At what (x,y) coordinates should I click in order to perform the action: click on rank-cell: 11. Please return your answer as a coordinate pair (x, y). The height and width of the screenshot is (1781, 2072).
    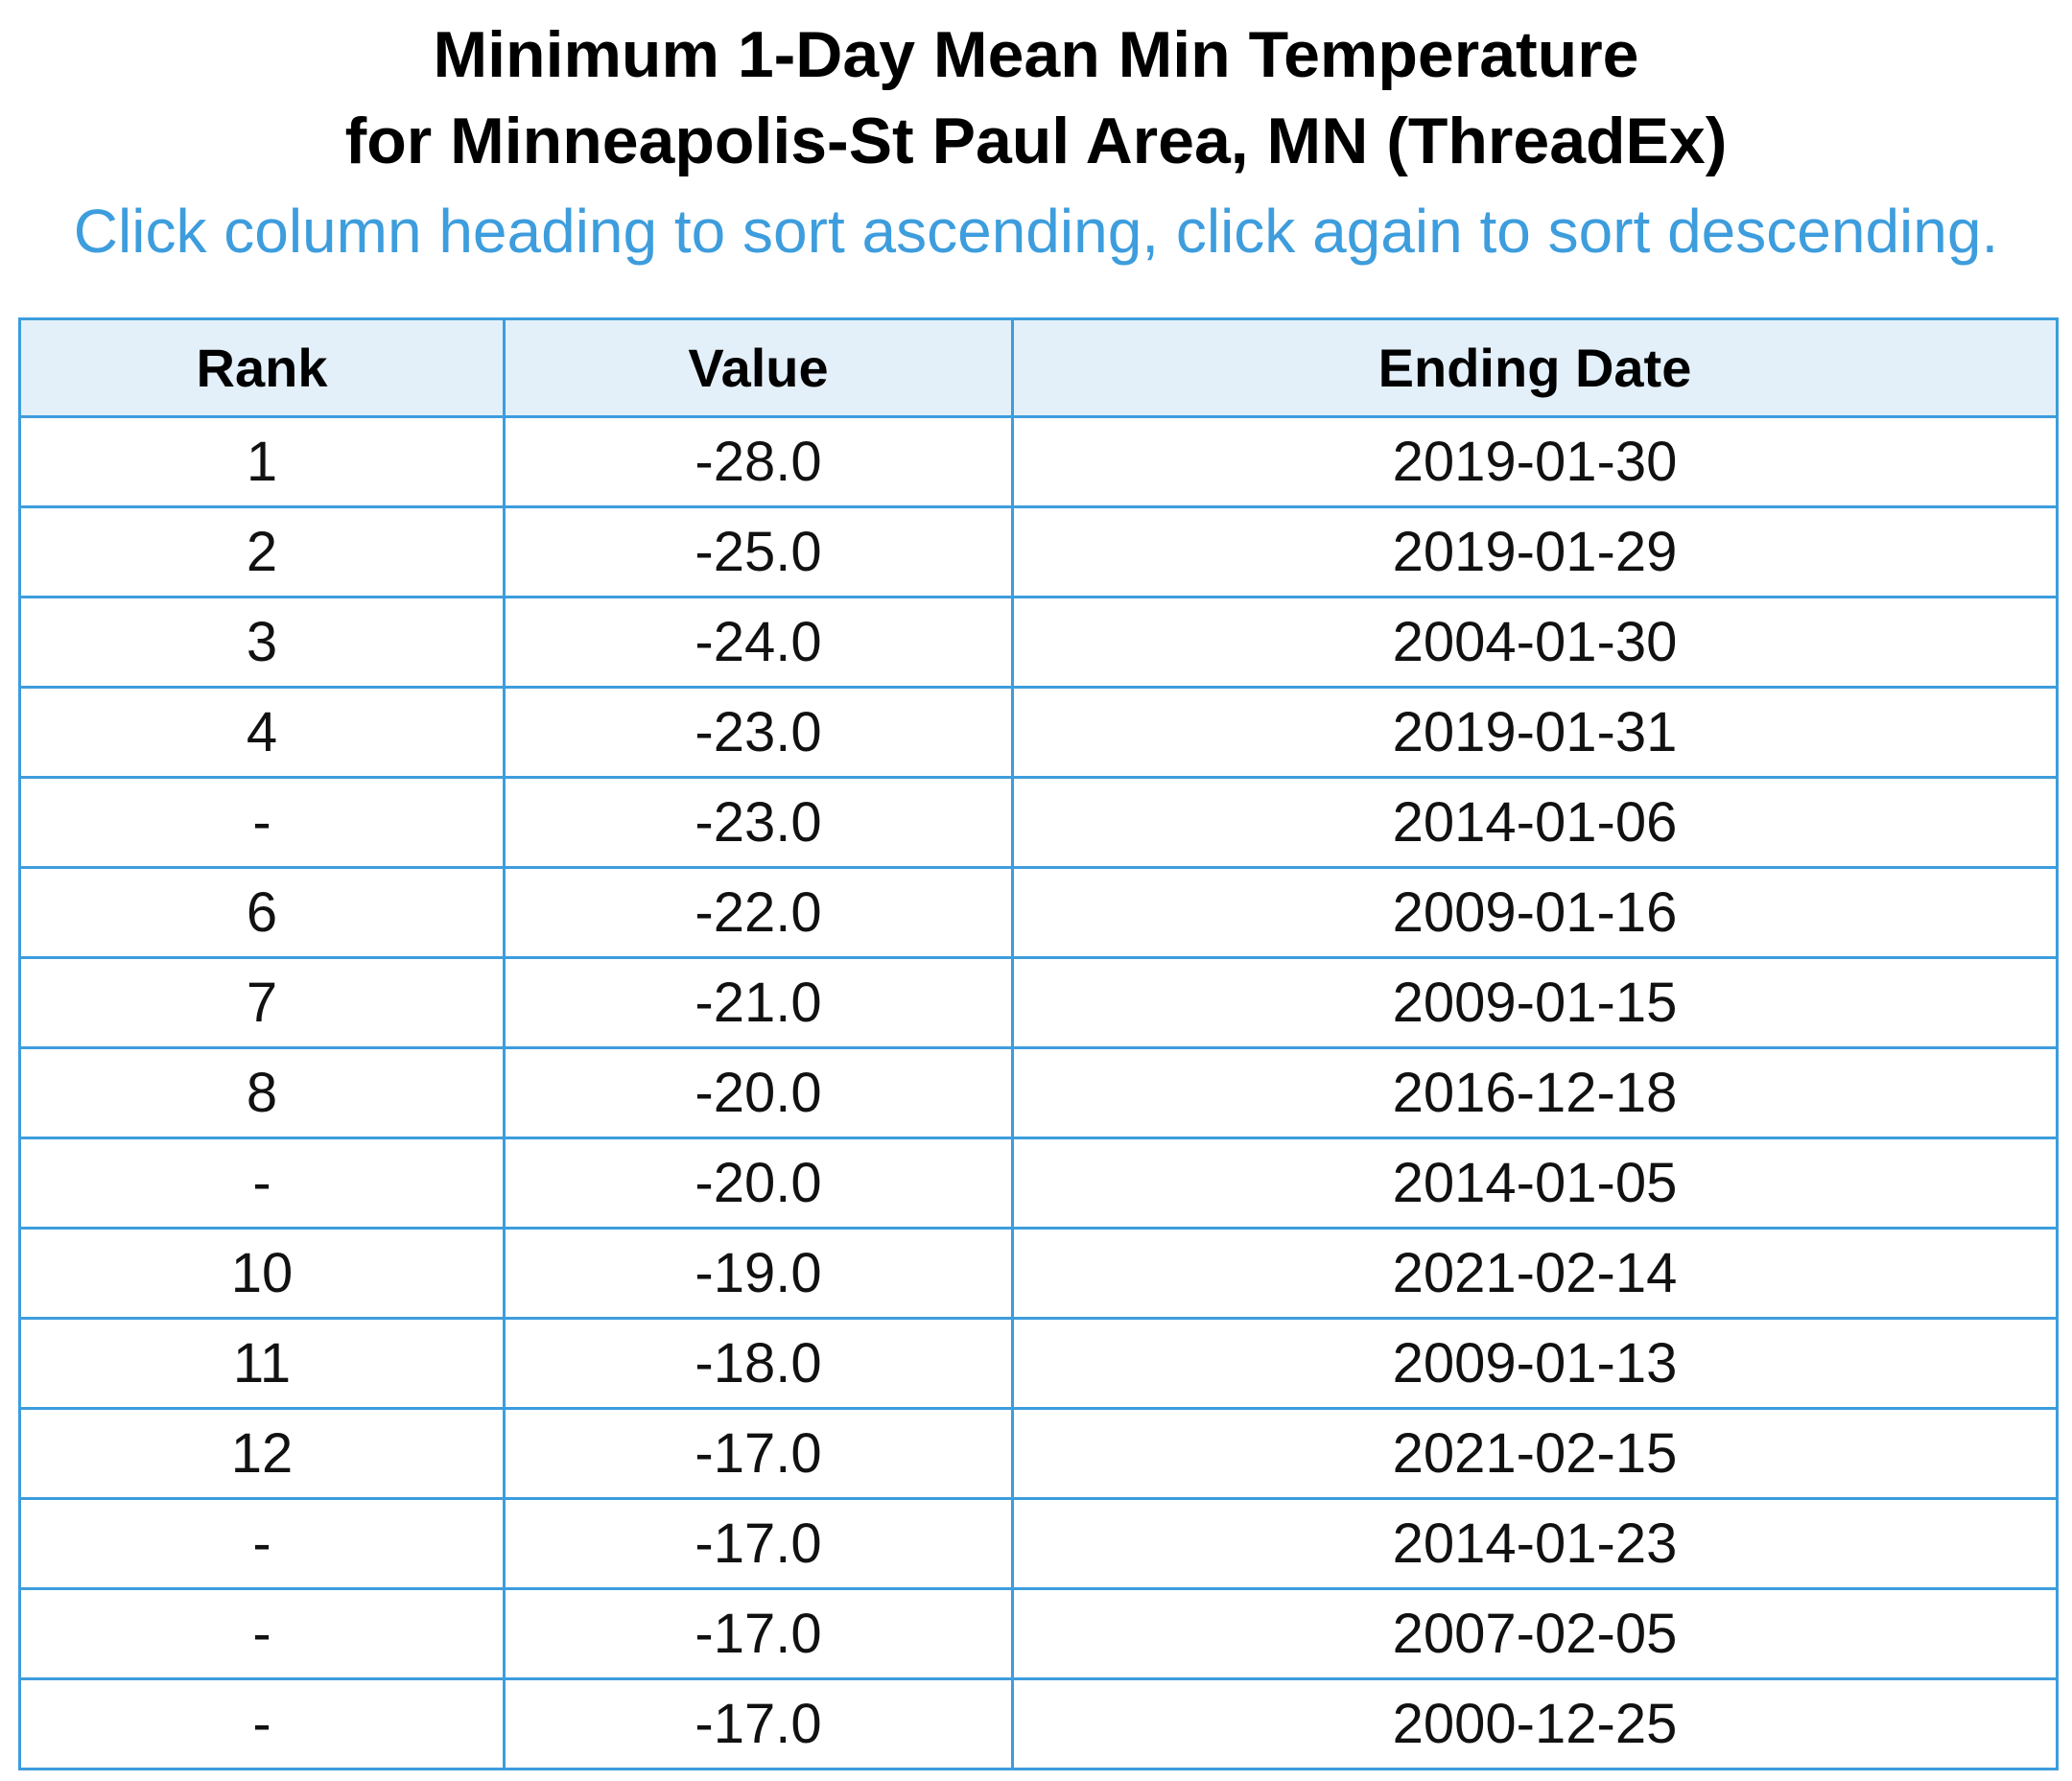
    Looking at the image, I should click on (262, 1363).